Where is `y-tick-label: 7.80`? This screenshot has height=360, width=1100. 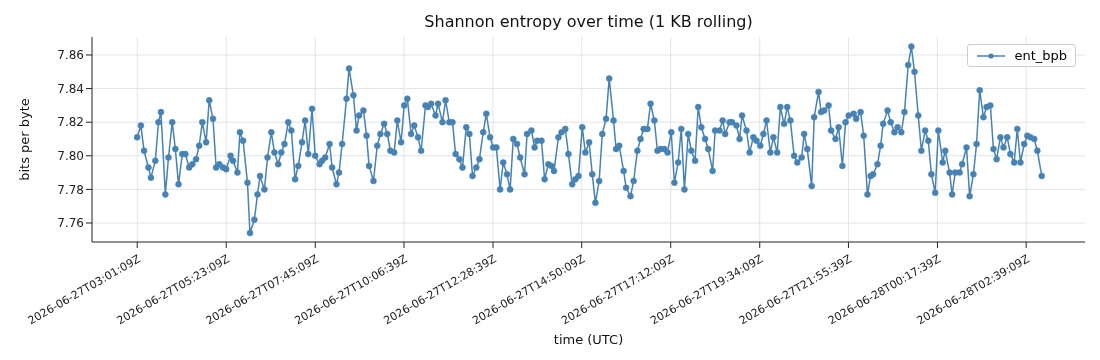
y-tick-label: 7.80 is located at coordinates (70, 156).